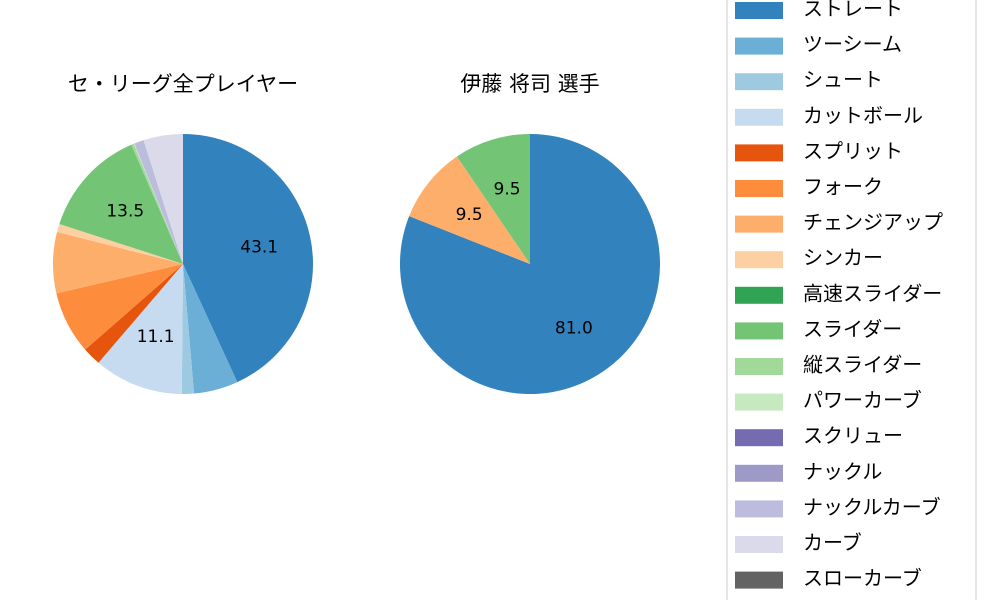 The image size is (1000, 600). I want to click on legend-label: 縦スライダー, so click(862, 365).